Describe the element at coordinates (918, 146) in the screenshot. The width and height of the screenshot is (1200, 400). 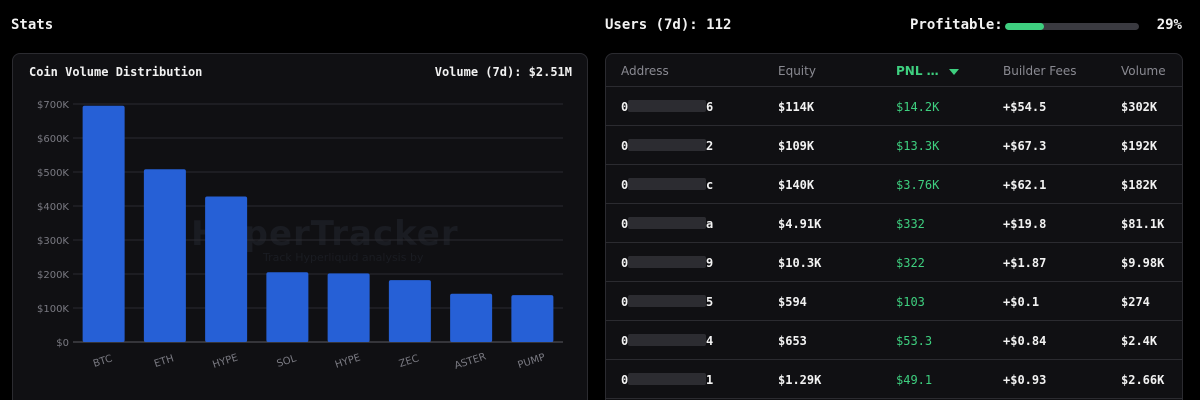
I see `pnl-cell: $13.3K` at that location.